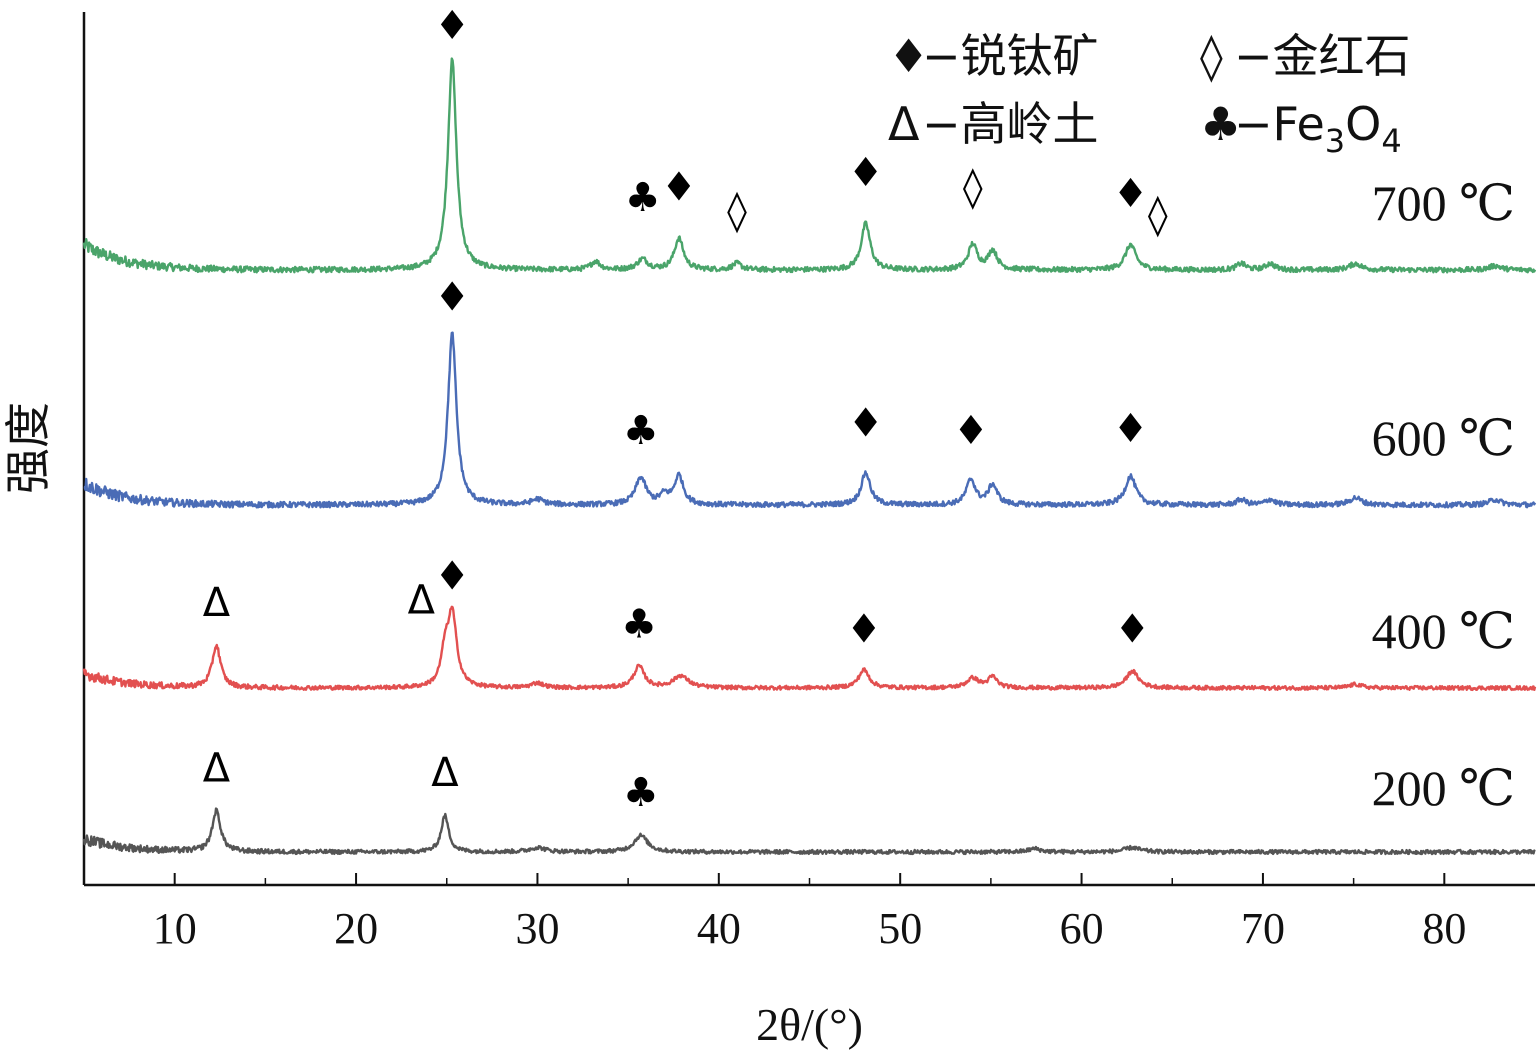 This screenshot has height=1060, width=1537. What do you see at coordinates (1010, 124) in the screenshot?
I see `legend-label: −高岭土` at bounding box center [1010, 124].